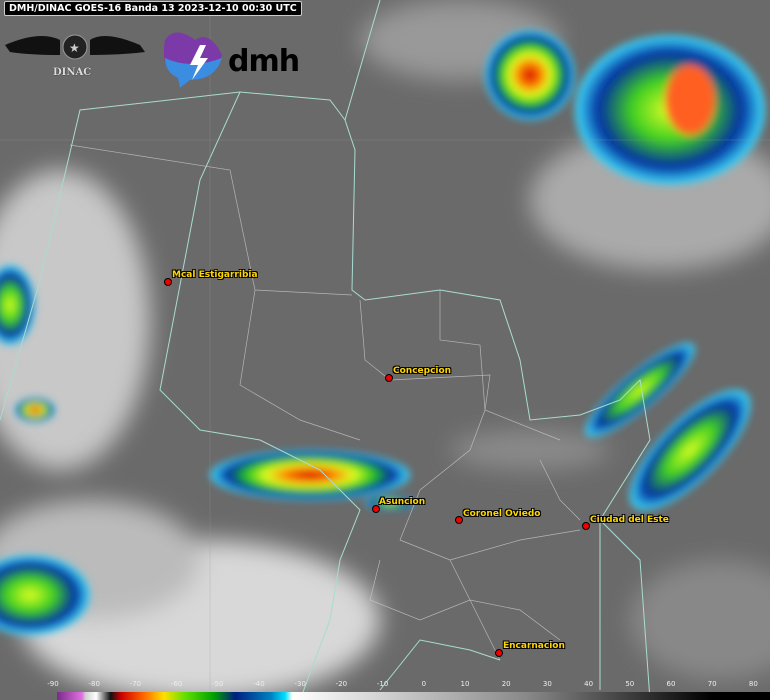 This screenshot has height=700, width=770. I want to click on colorbar-tick-label: 50, so click(630, 684).